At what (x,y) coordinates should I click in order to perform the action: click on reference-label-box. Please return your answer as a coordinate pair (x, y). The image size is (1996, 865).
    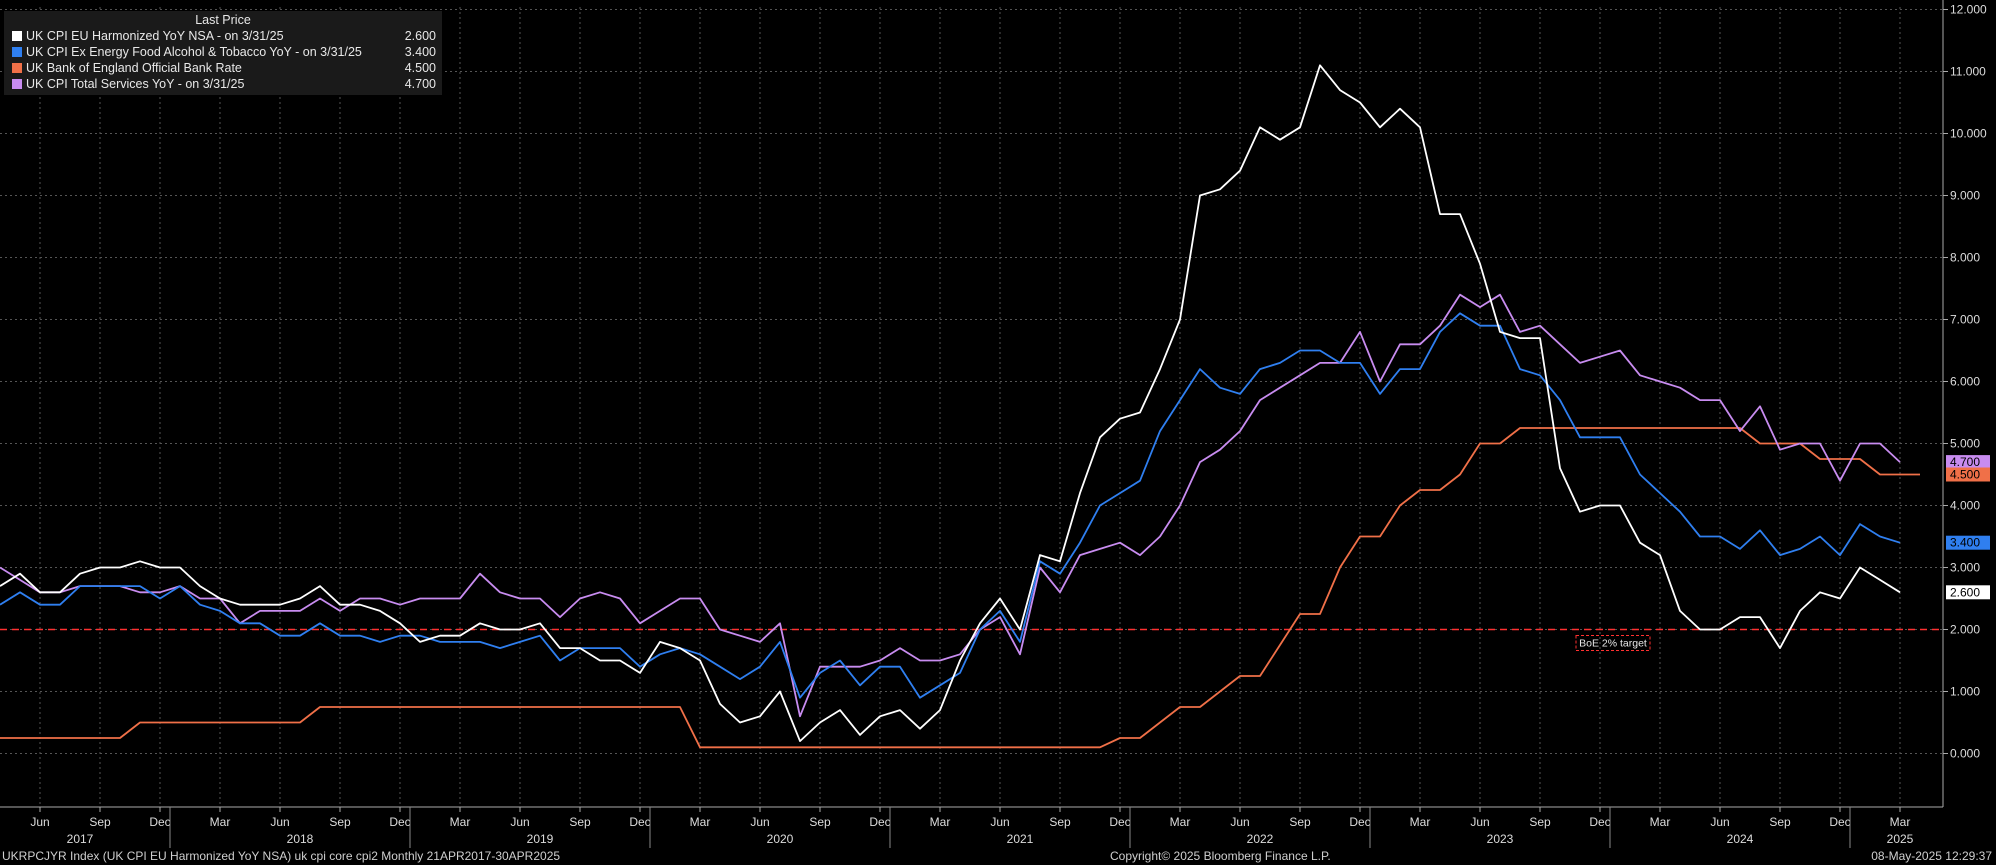
    Looking at the image, I should click on (1613, 643).